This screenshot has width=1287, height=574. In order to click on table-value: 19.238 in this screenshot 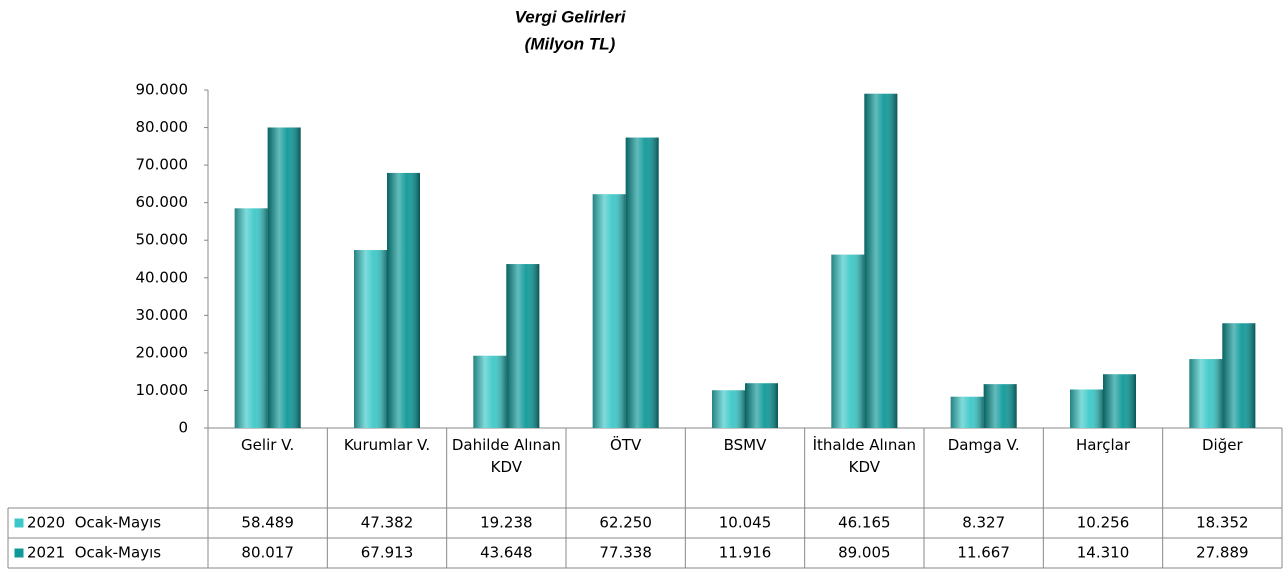, I will do `click(506, 523)`.